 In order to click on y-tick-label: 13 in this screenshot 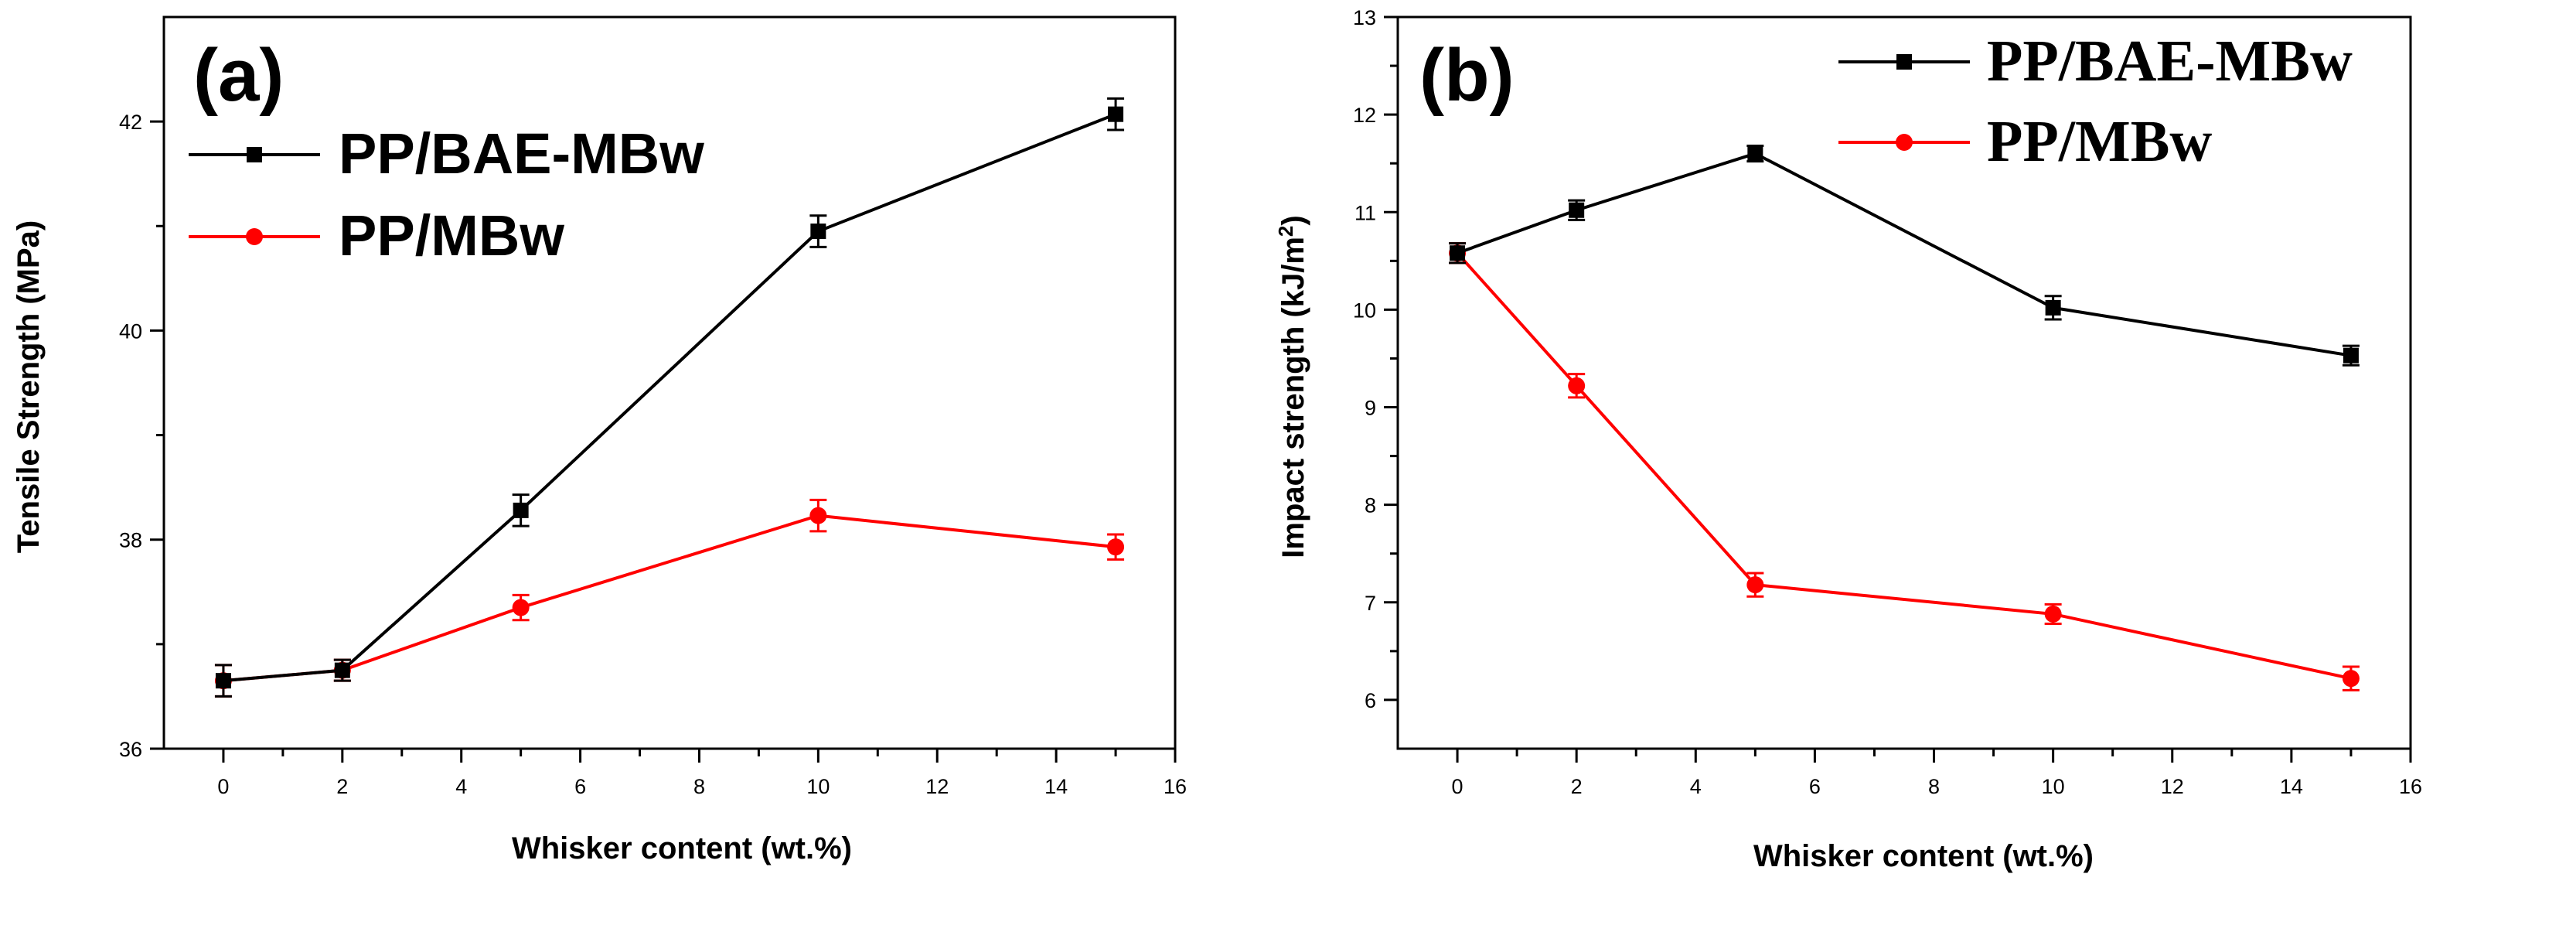, I will do `click(1364, 17)`.